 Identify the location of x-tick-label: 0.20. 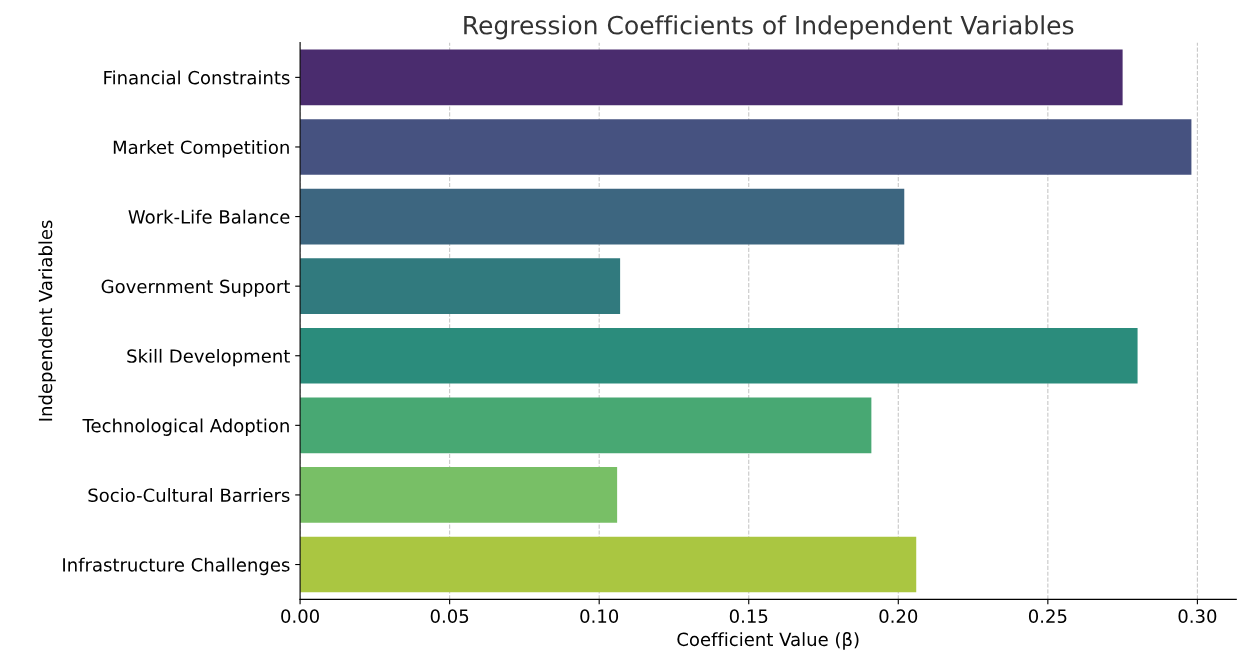
(898, 616).